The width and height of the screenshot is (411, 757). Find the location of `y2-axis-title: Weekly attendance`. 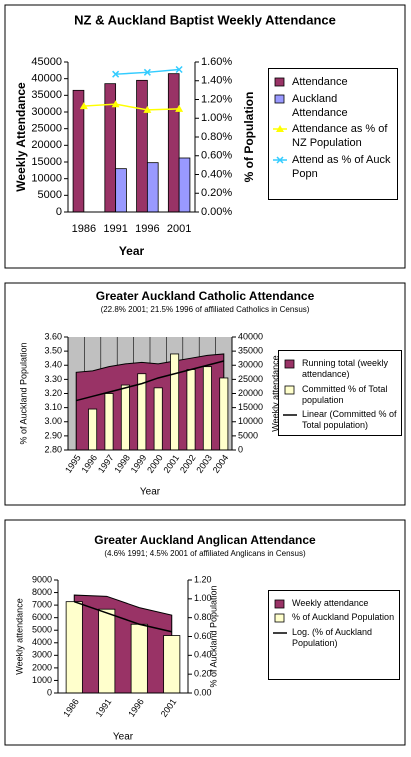

y2-axis-title: Weekly attendance is located at coordinates (275, 393).